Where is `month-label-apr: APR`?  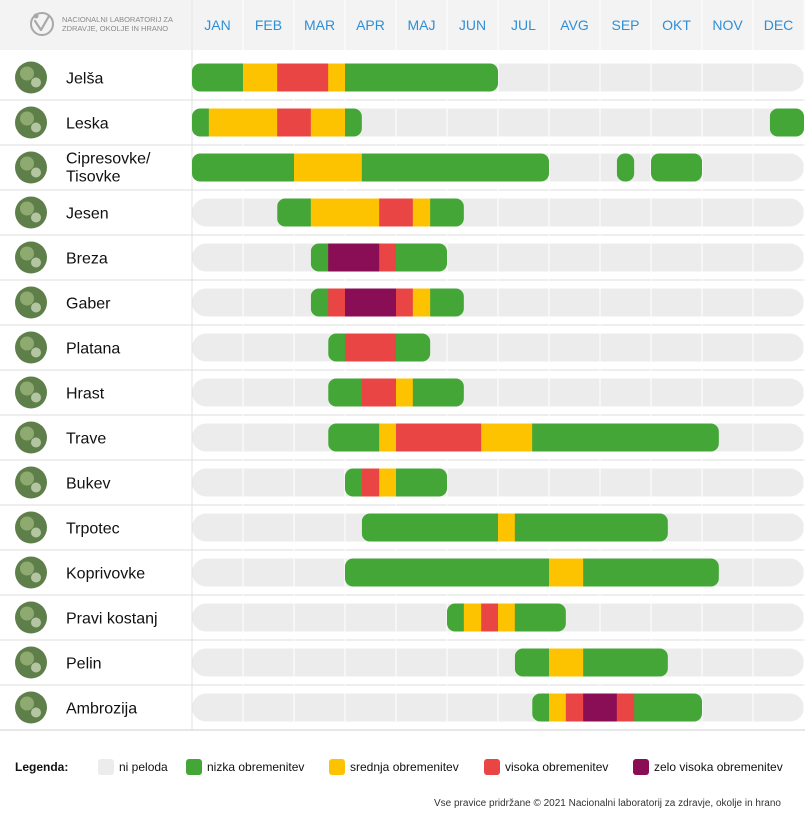 month-label-apr: APR is located at coordinates (370, 25).